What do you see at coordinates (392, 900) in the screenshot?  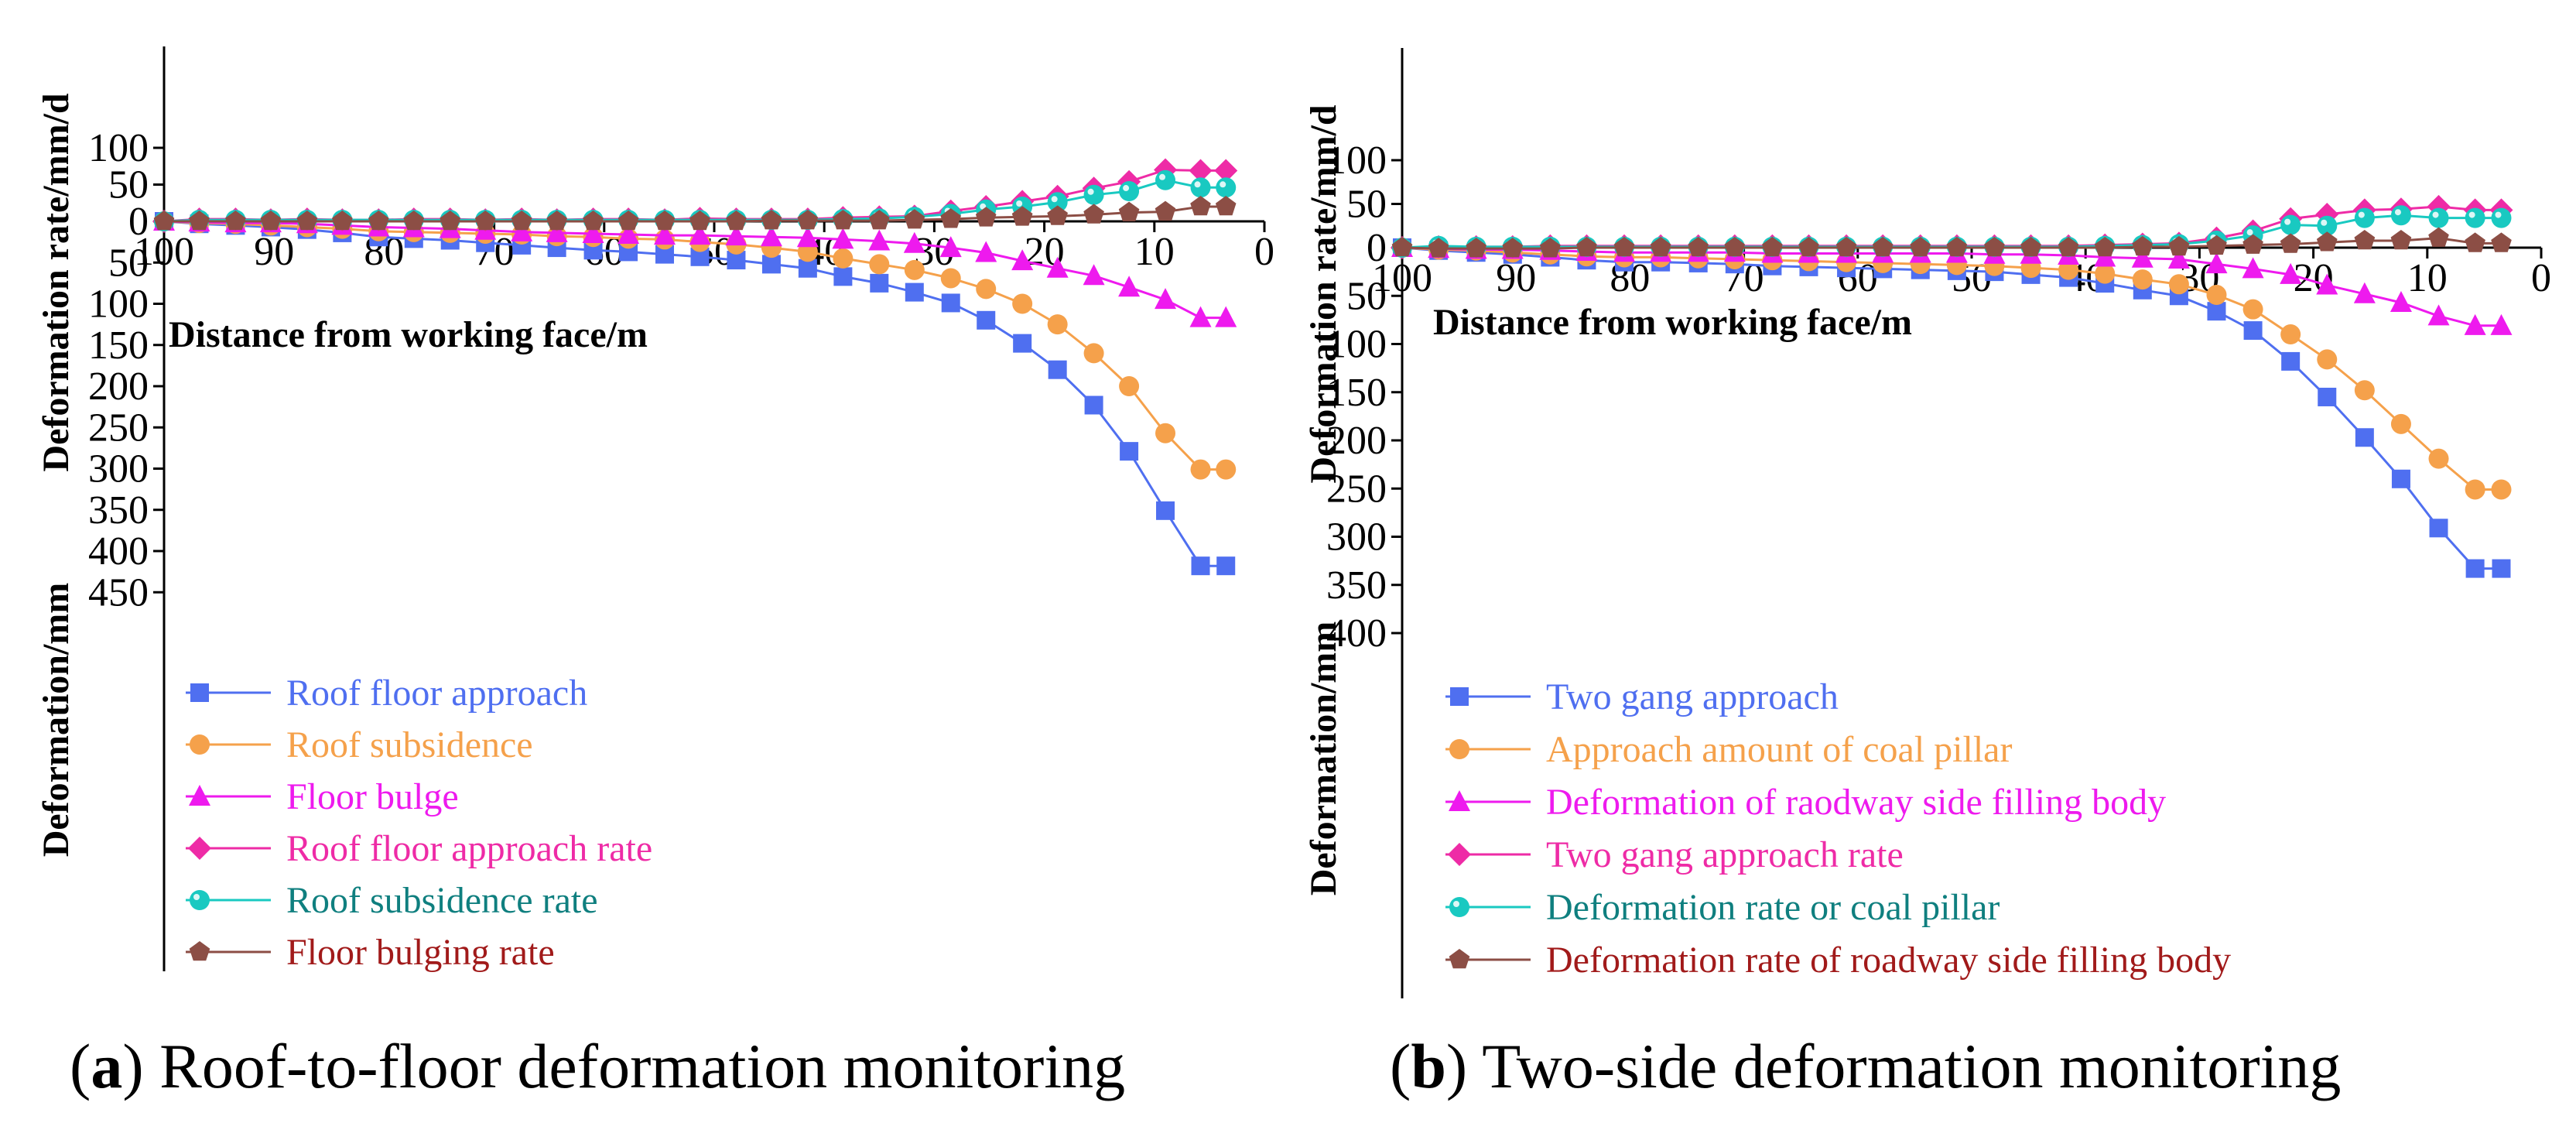 I see `legend-item: Roof subsidence rate` at bounding box center [392, 900].